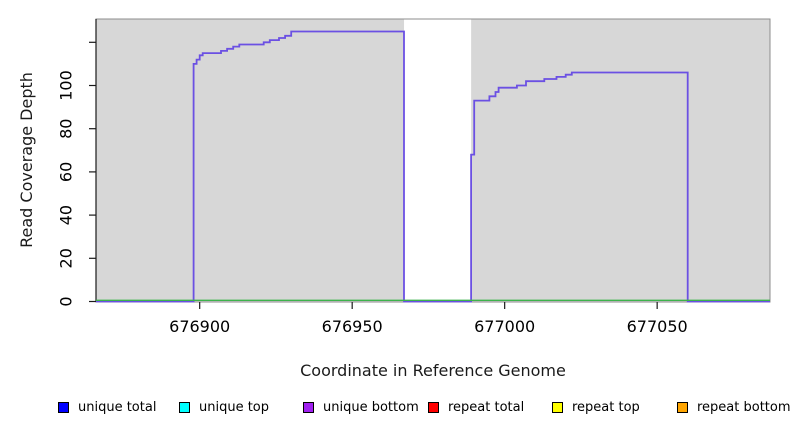  What do you see at coordinates (352, 326) in the screenshot?
I see `x-tick-label: 676950` at bounding box center [352, 326].